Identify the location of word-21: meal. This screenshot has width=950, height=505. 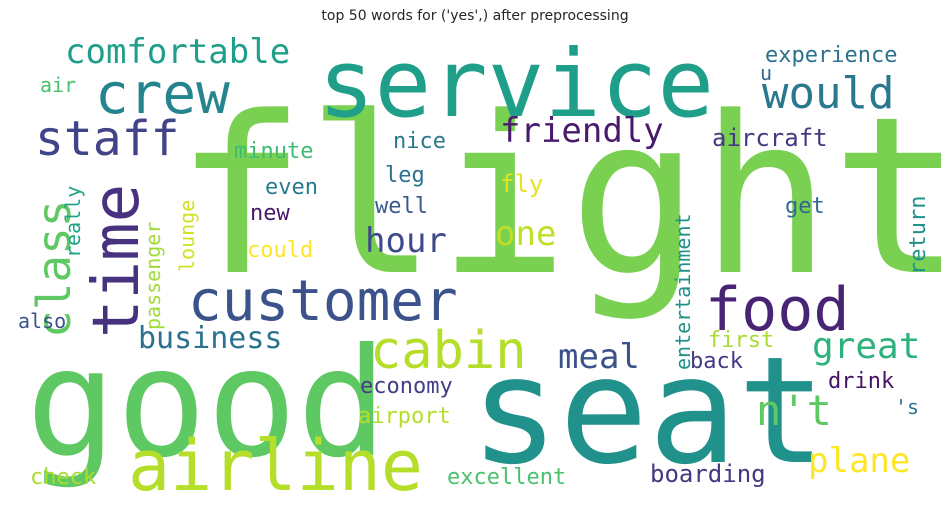
(599, 357).